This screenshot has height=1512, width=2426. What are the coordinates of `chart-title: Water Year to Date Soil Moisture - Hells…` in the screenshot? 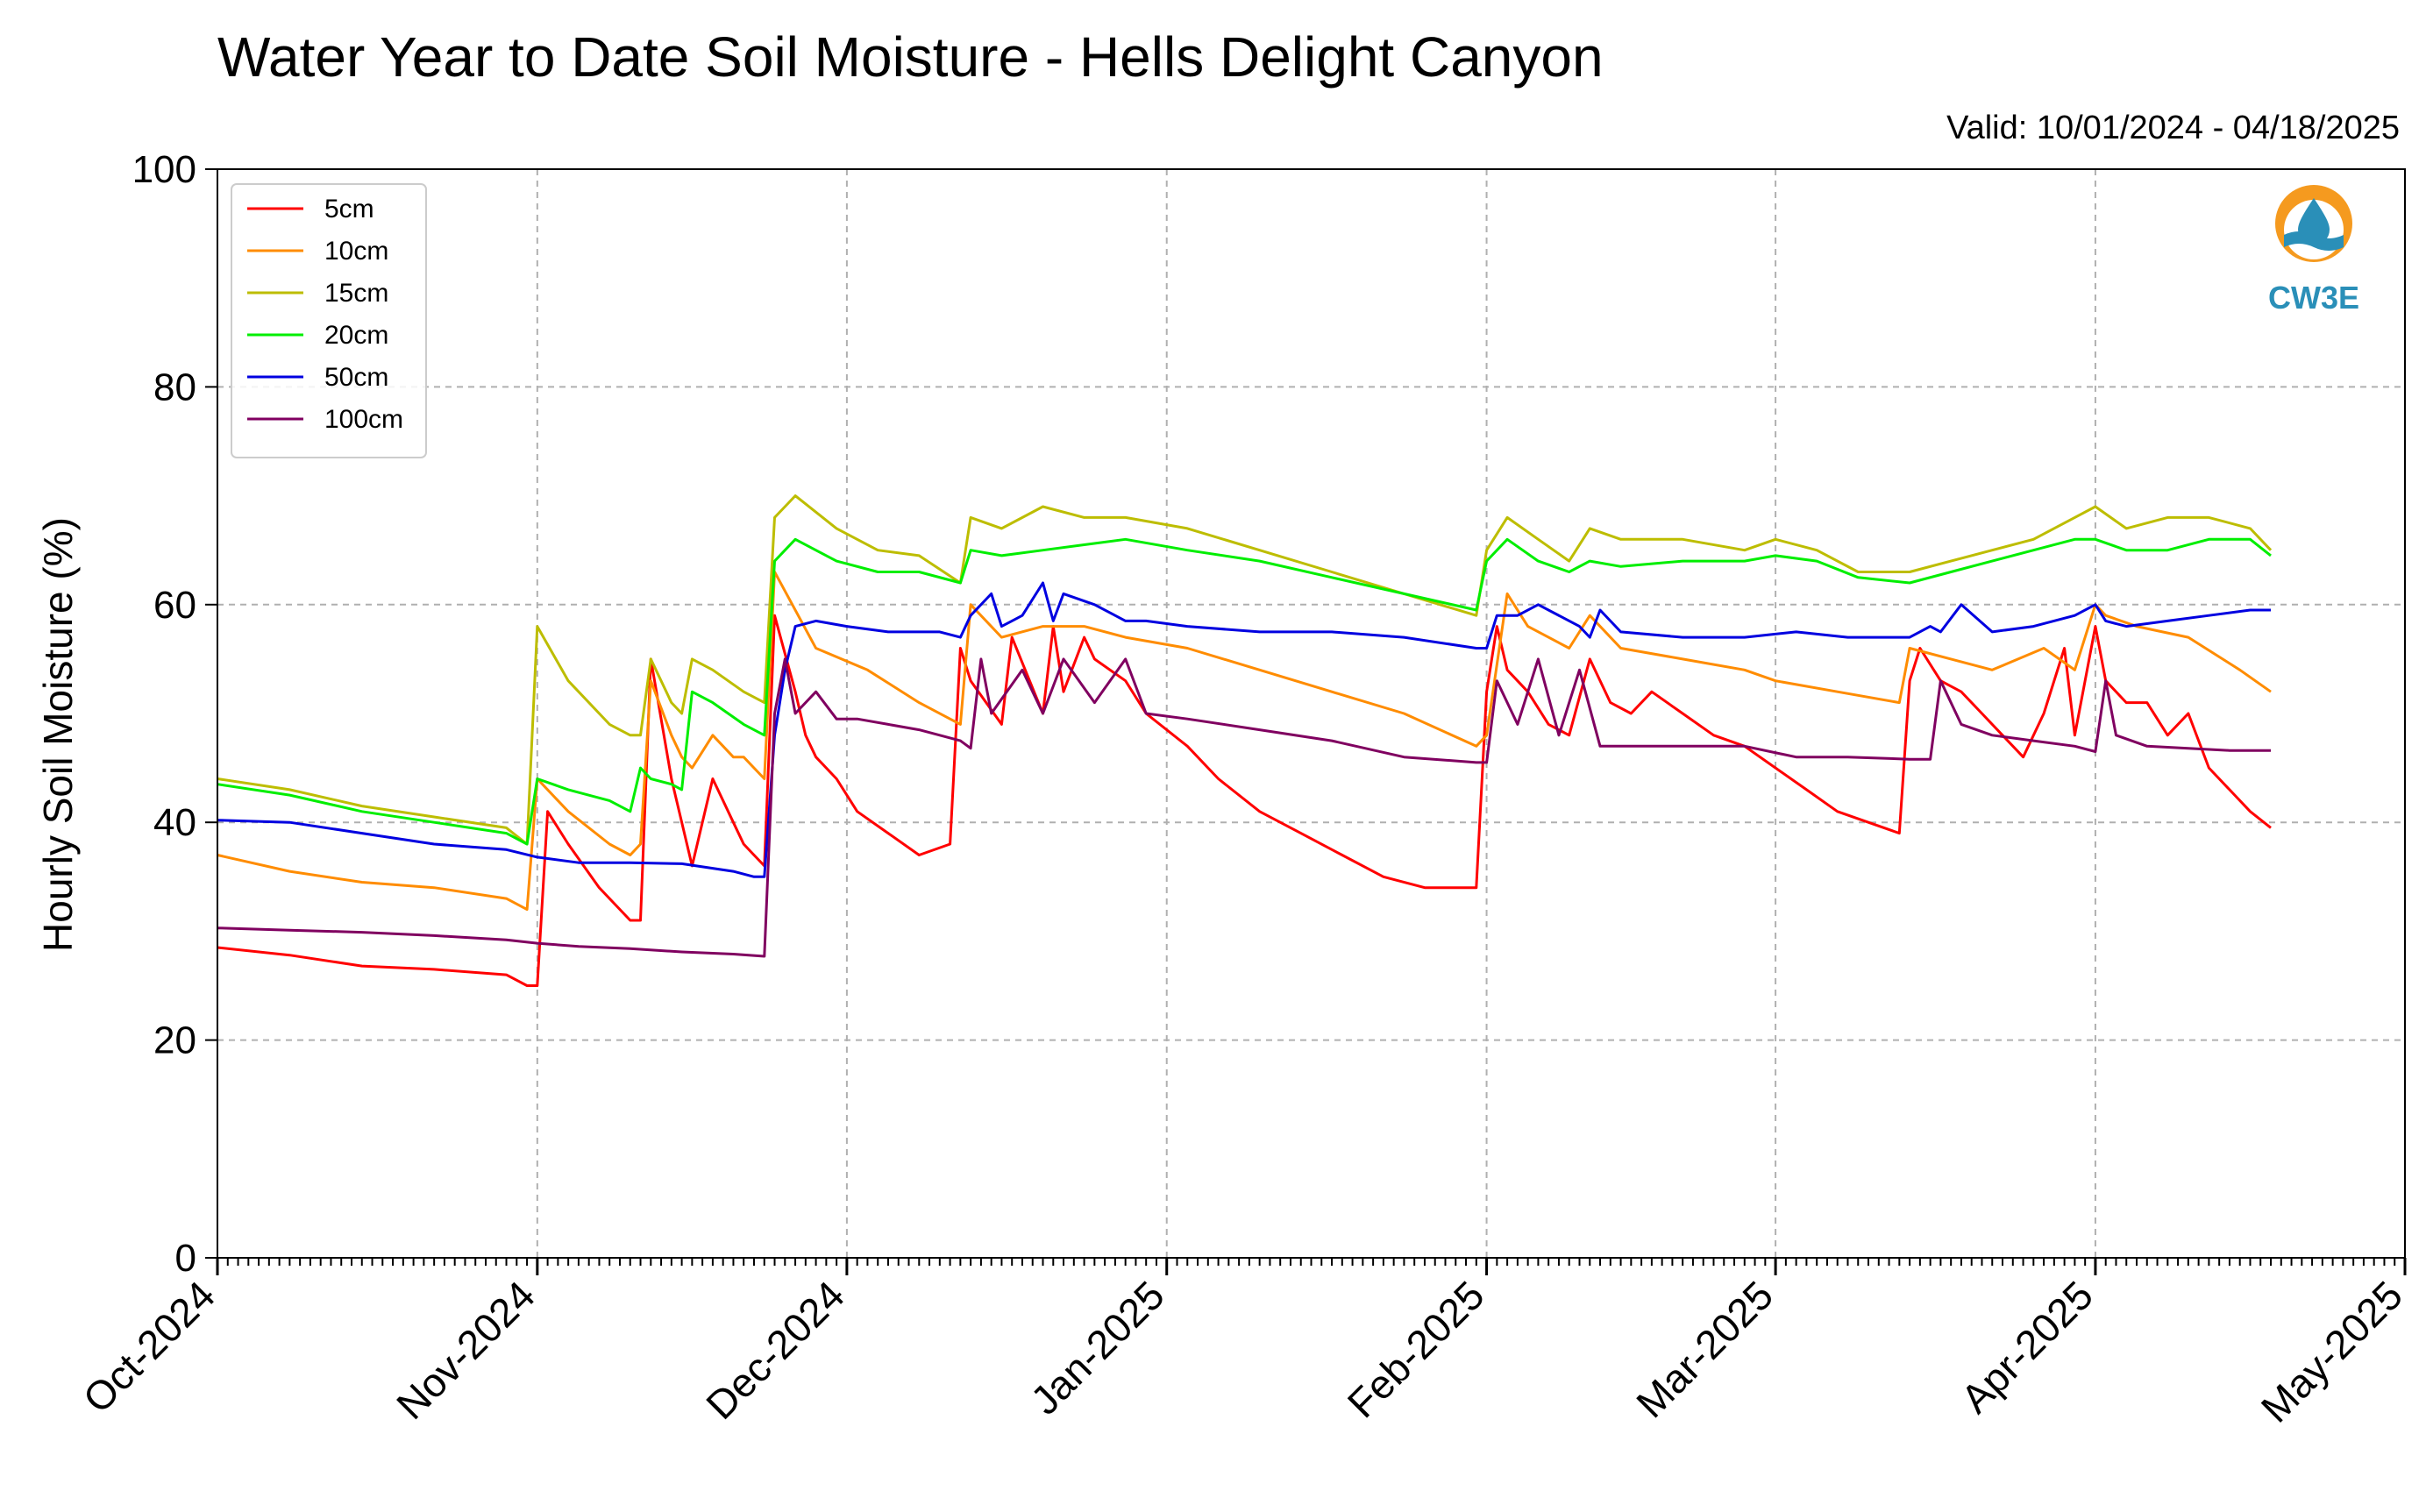 It's located at (910, 57).